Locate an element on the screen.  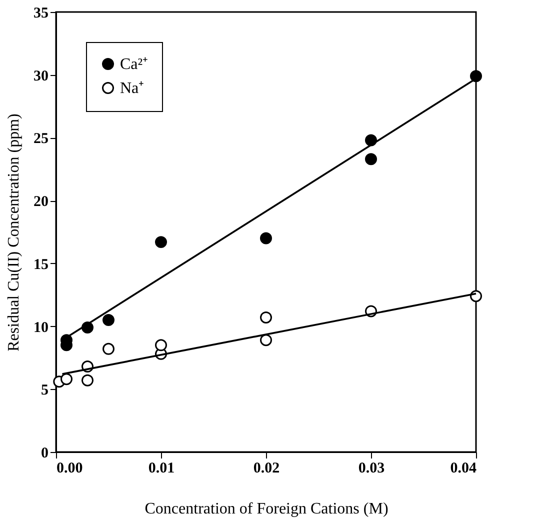
y-tick-label: 20 is located at coordinates (41, 202).